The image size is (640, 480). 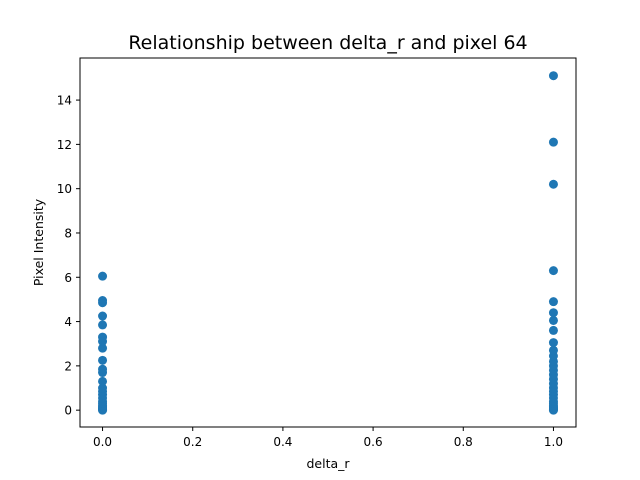 I want to click on y-axis-ticks: 0 2 4 6 8 10 12 14, so click(x=68, y=256).